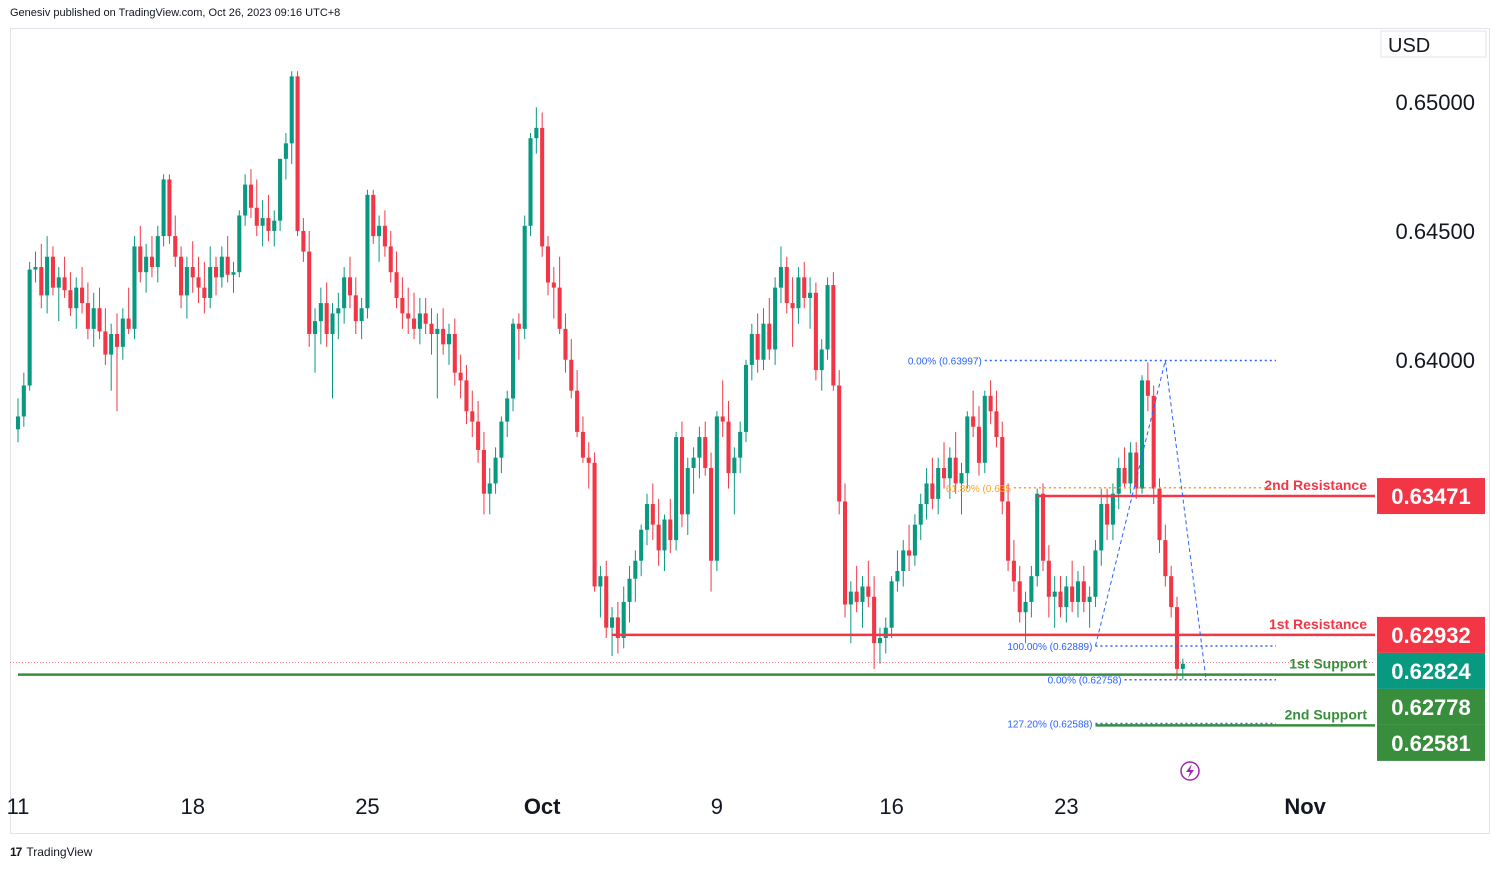  Describe the element at coordinates (945, 362) in the screenshot. I see `fib-level-label: 0.00% (0.63997)` at that location.